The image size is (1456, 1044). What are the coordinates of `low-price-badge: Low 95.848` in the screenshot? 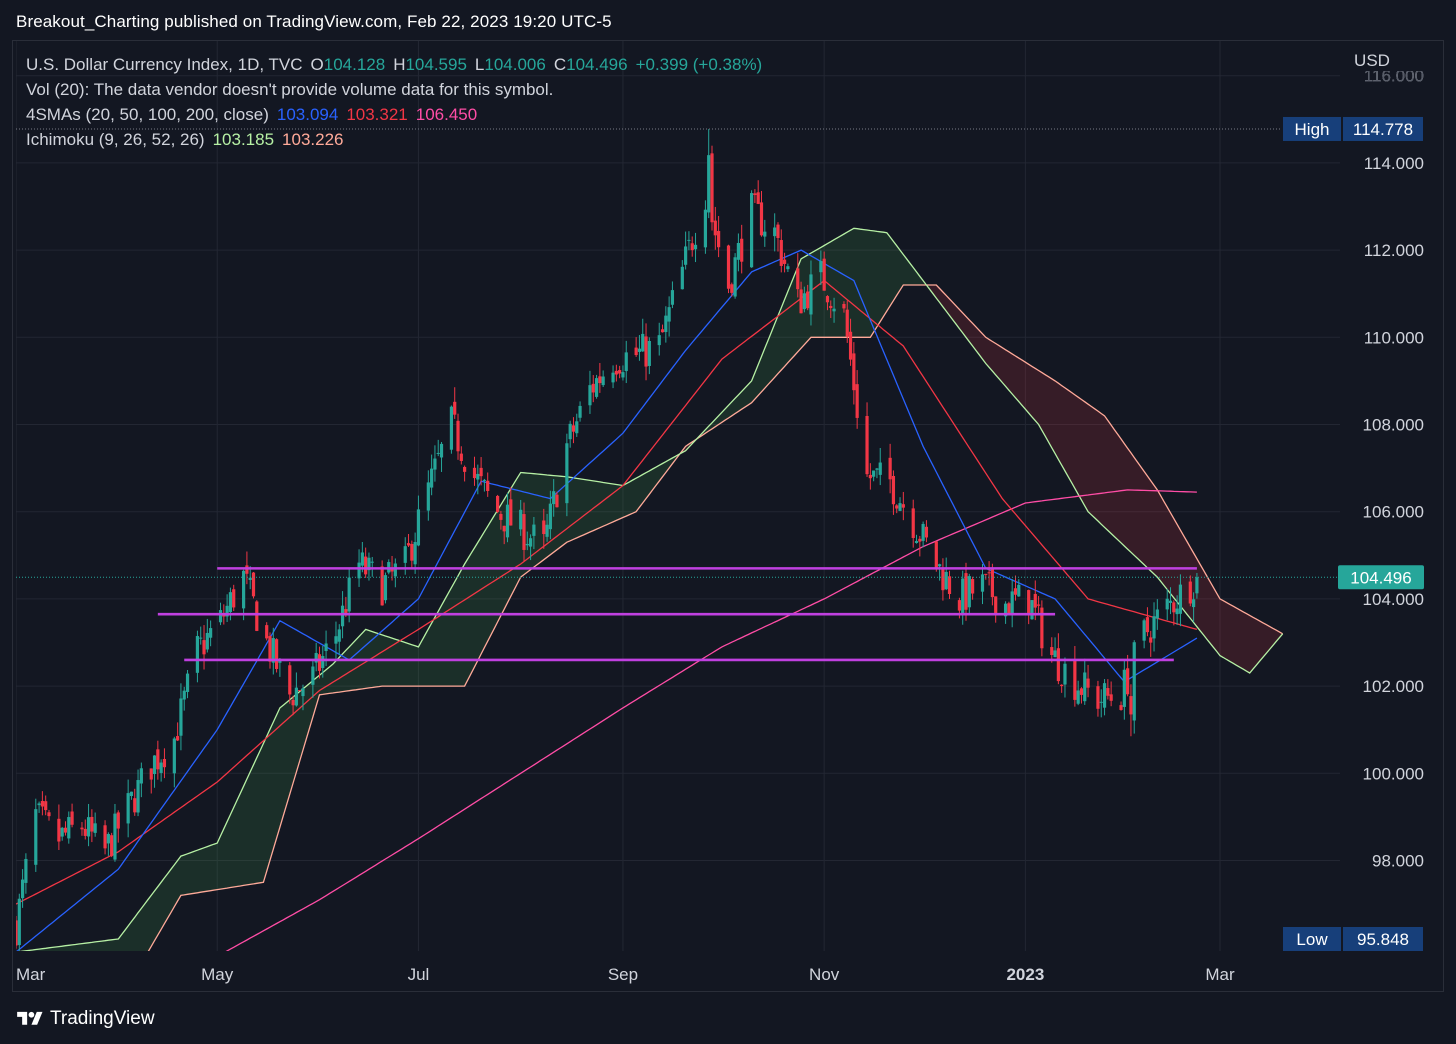 It's located at (1353, 939).